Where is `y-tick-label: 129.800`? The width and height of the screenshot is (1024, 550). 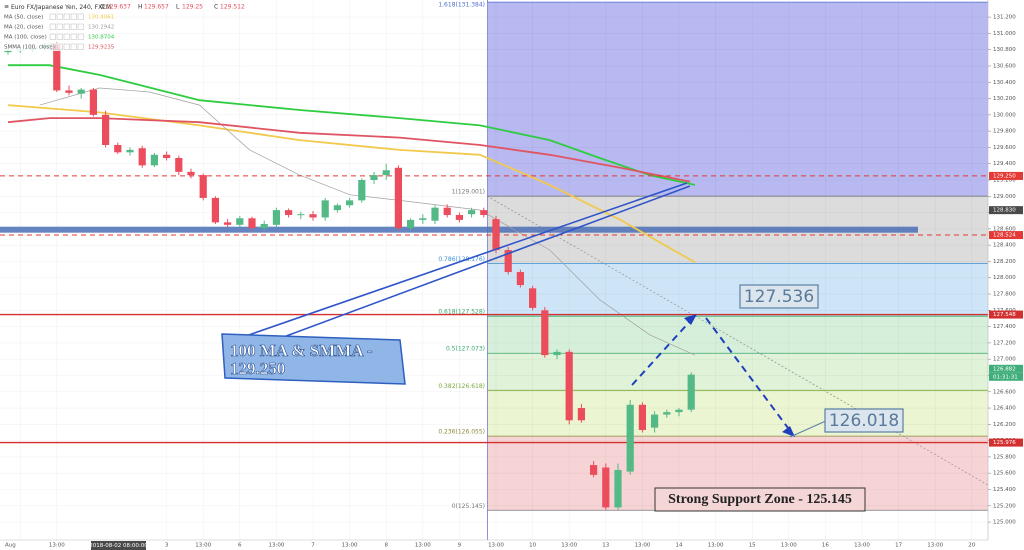 y-tick-label: 129.800 is located at coordinates (1004, 132).